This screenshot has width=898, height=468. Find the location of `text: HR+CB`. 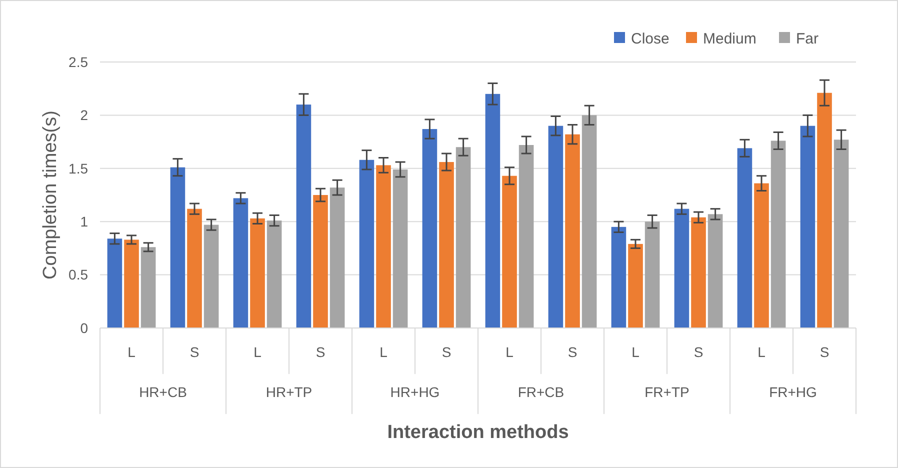

text: HR+CB is located at coordinates (163, 392).